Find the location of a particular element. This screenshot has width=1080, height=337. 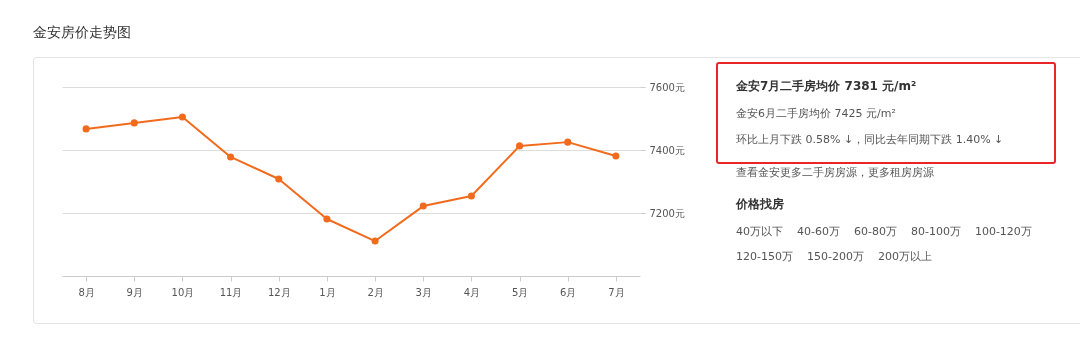

x-tick-label: 4月 is located at coordinates (472, 292).